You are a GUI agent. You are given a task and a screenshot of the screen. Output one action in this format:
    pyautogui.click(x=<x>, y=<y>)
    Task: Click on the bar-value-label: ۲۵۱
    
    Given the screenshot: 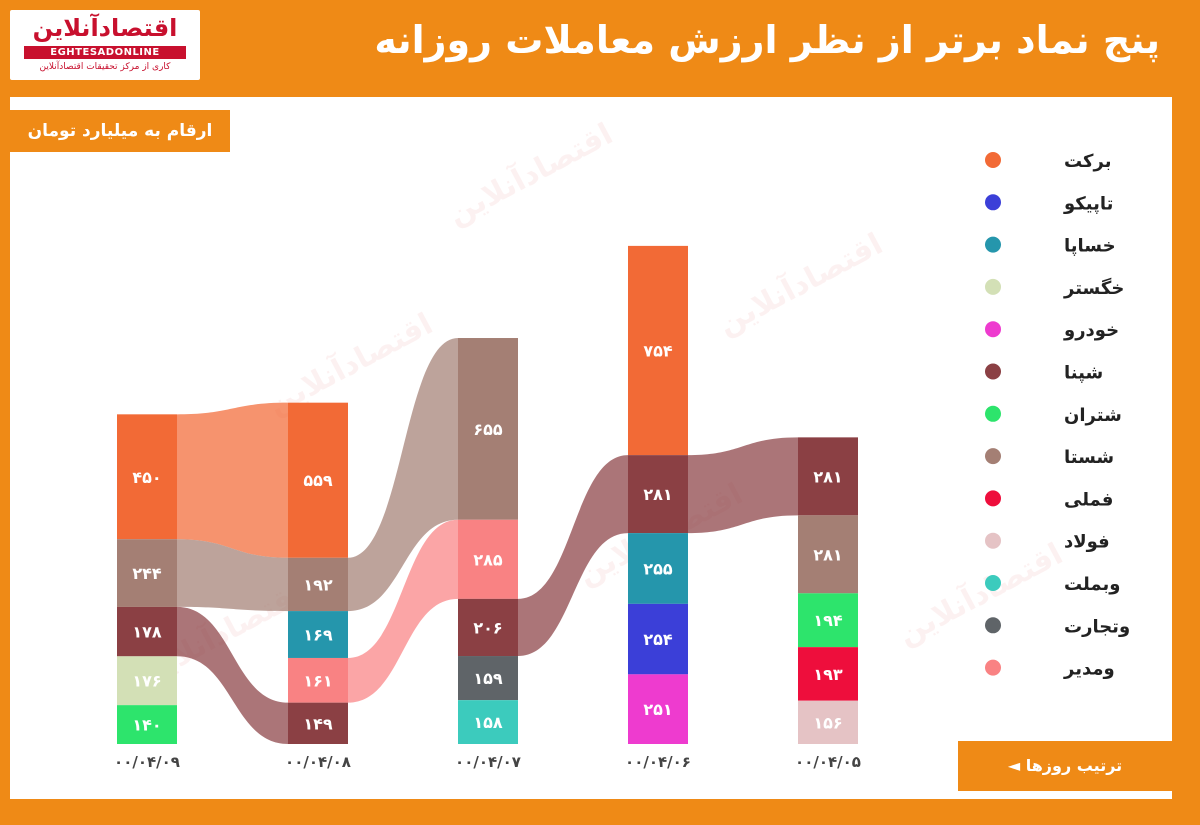 What is the action you would take?
    pyautogui.click(x=657, y=709)
    